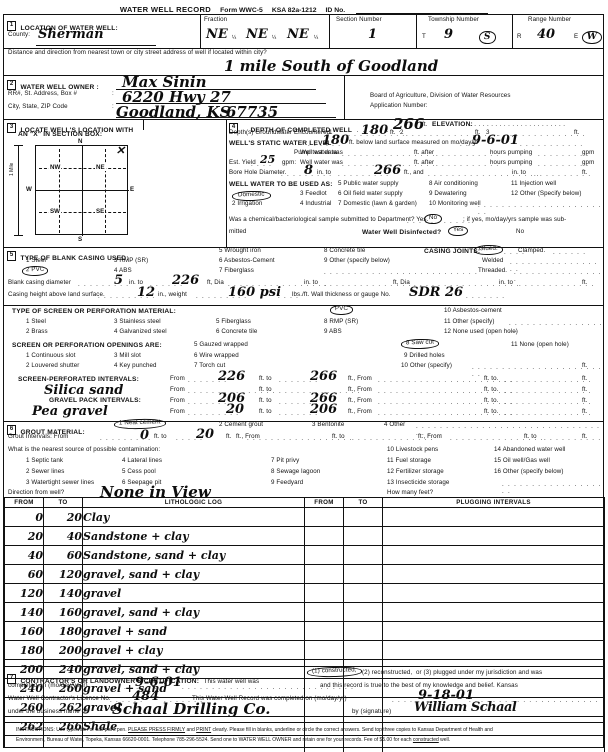 The image size is (608, 752). What do you see at coordinates (388, 170) in the screenshot?
I see `bore-depth-value: 266` at bounding box center [388, 170].